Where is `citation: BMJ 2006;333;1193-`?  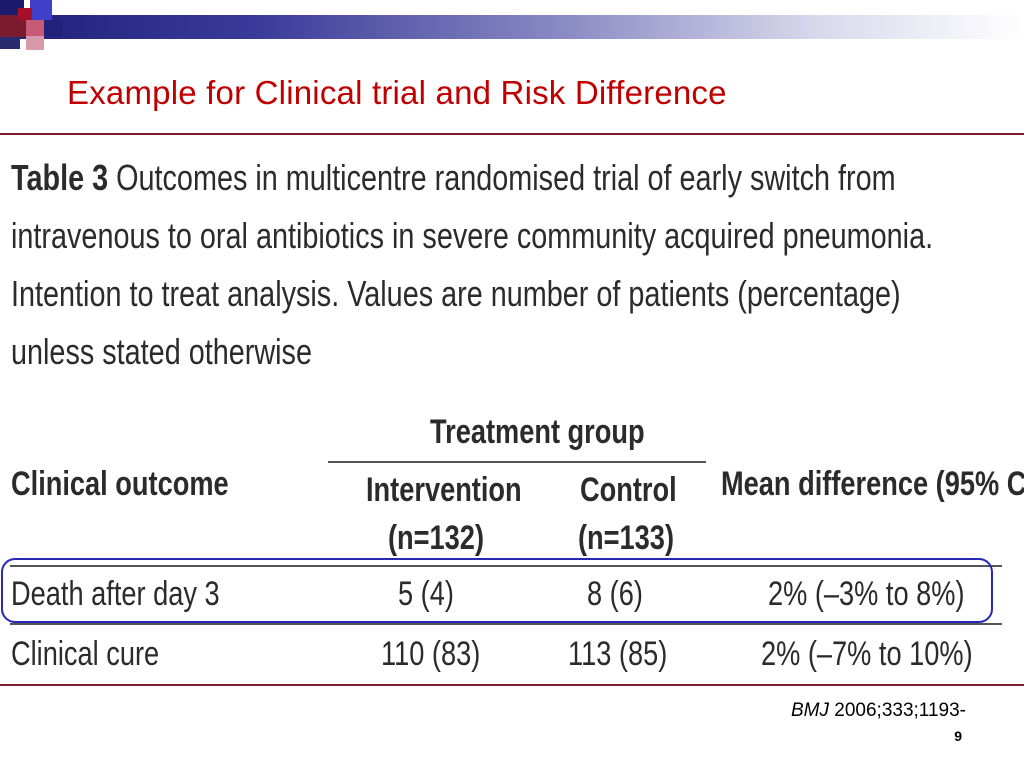 citation: BMJ 2006;333;1193- is located at coordinates (878, 711).